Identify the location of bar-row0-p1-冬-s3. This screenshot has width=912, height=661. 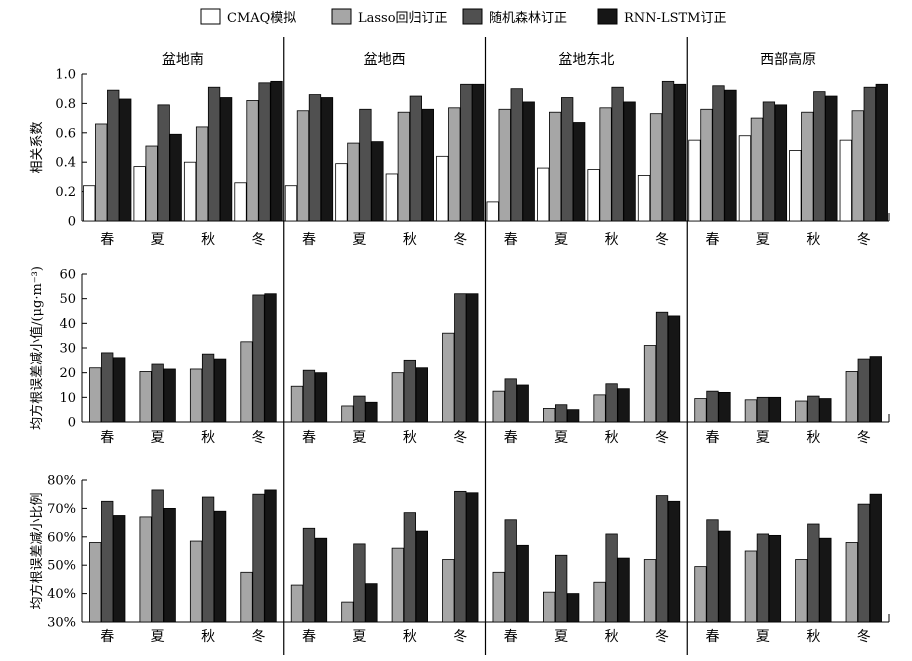
(478, 152).